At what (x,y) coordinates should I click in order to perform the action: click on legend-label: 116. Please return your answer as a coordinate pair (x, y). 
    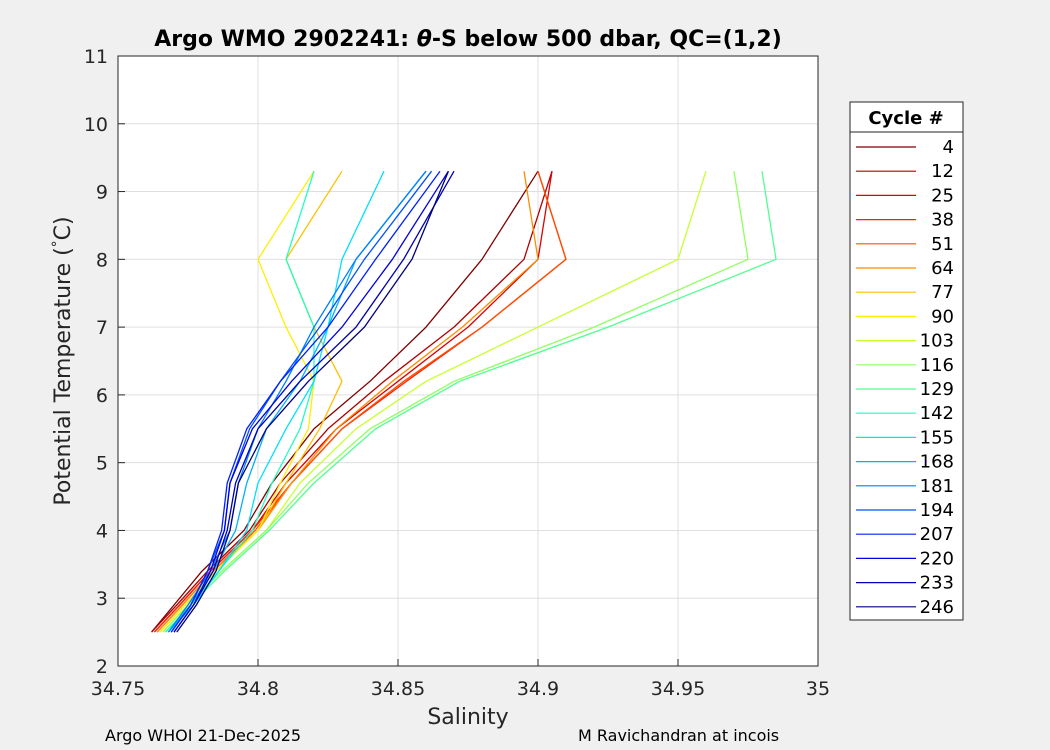
    Looking at the image, I should click on (937, 365).